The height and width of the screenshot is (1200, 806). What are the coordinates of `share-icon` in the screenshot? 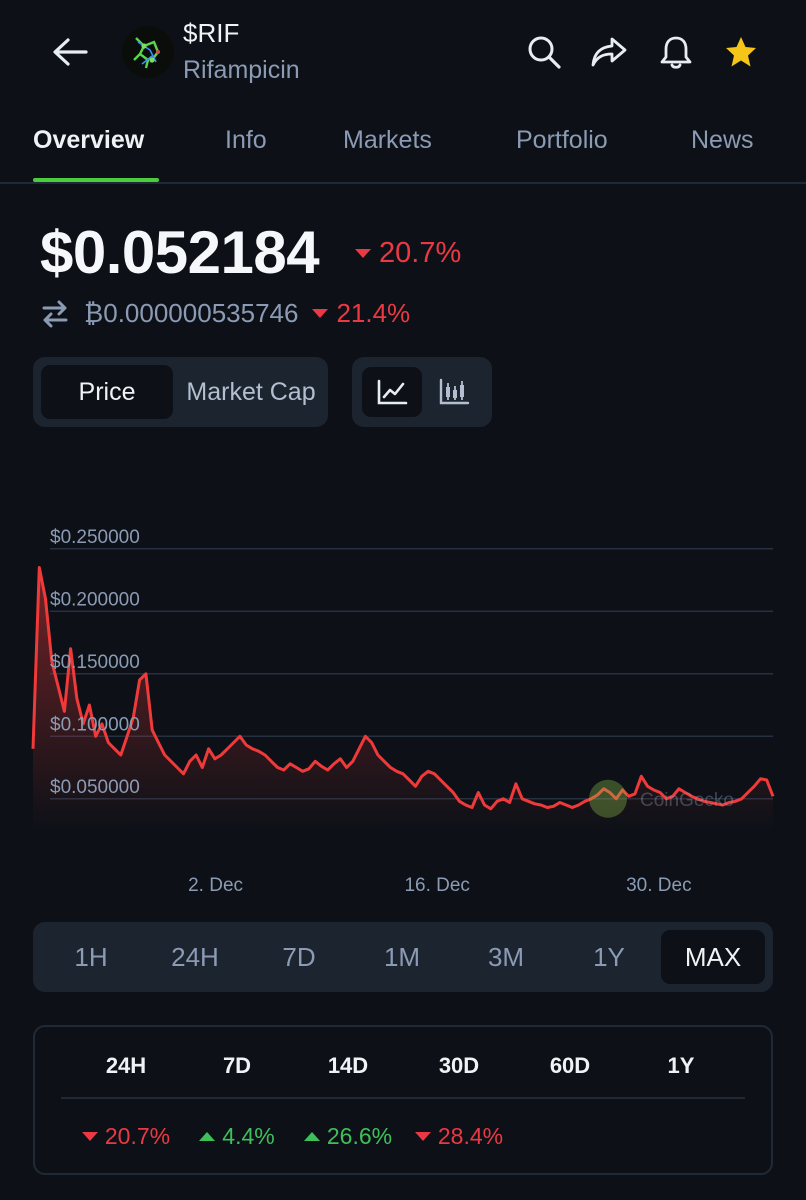 It's located at (609, 52).